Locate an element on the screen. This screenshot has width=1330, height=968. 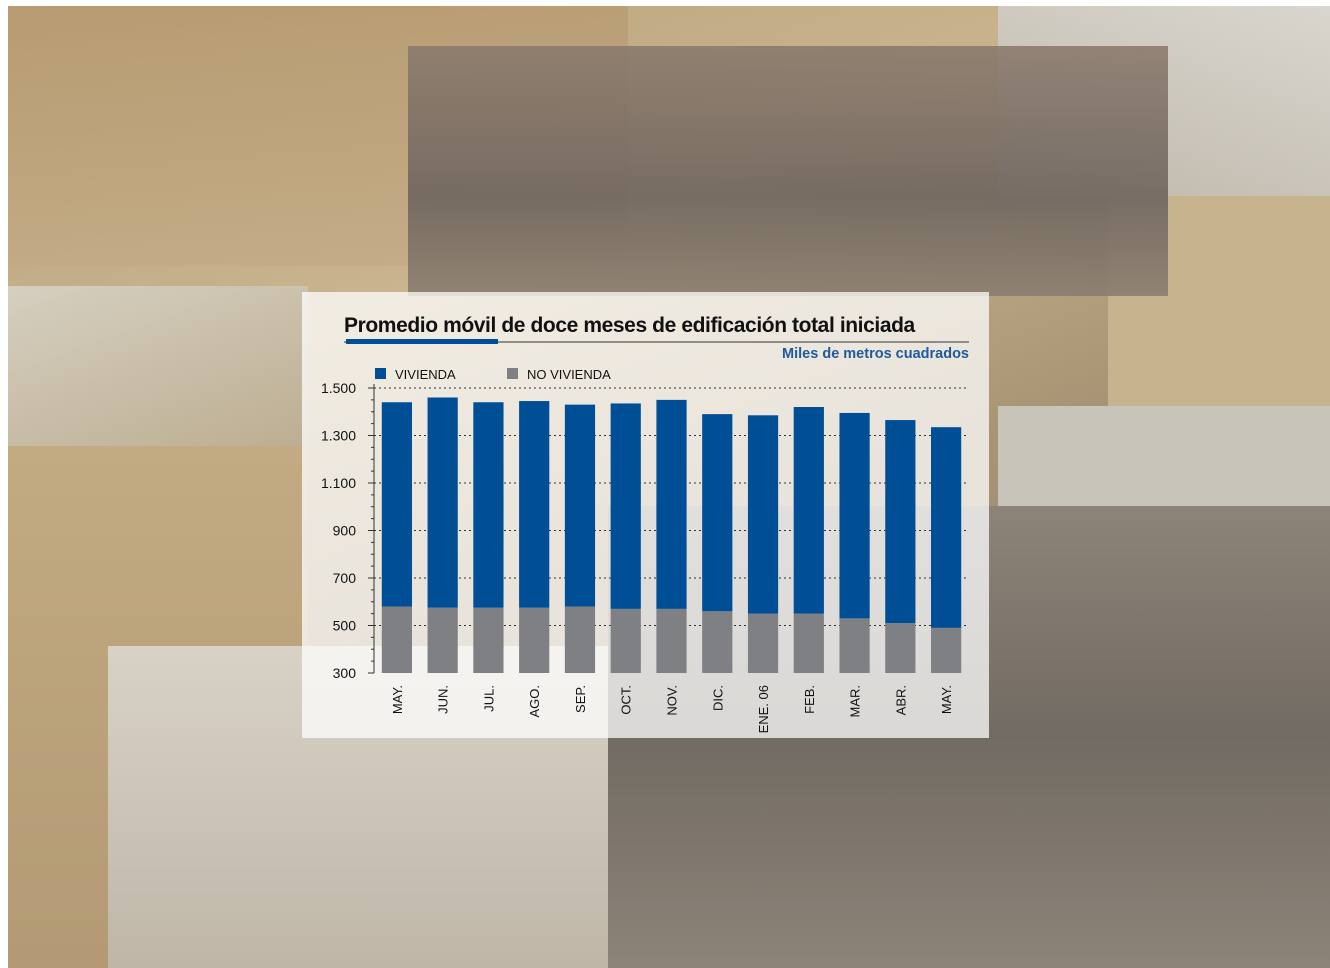
y-tick-label: 300 is located at coordinates (345, 673).